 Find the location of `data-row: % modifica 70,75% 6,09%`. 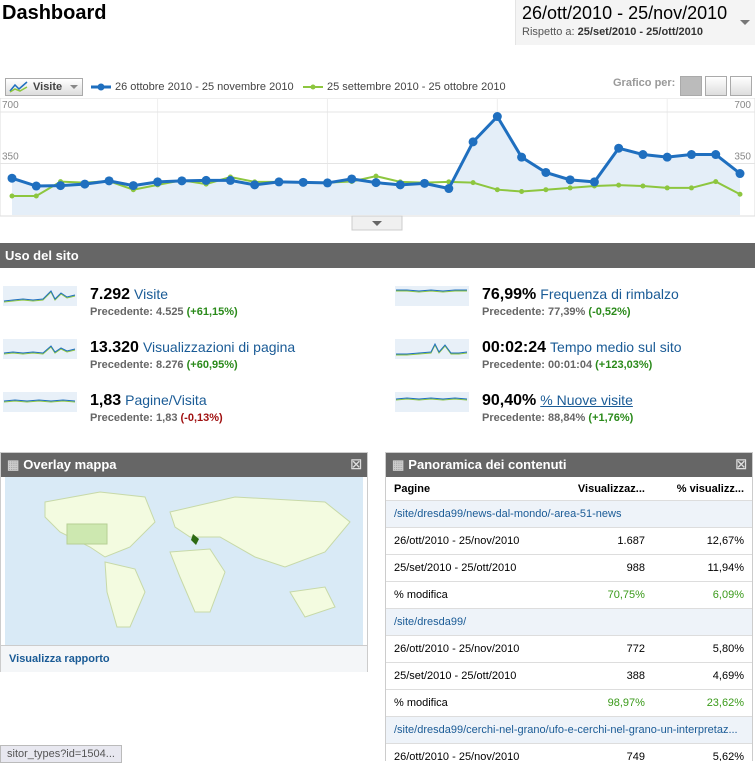

data-row: % modifica 70,75% 6,09% is located at coordinates (569, 595).